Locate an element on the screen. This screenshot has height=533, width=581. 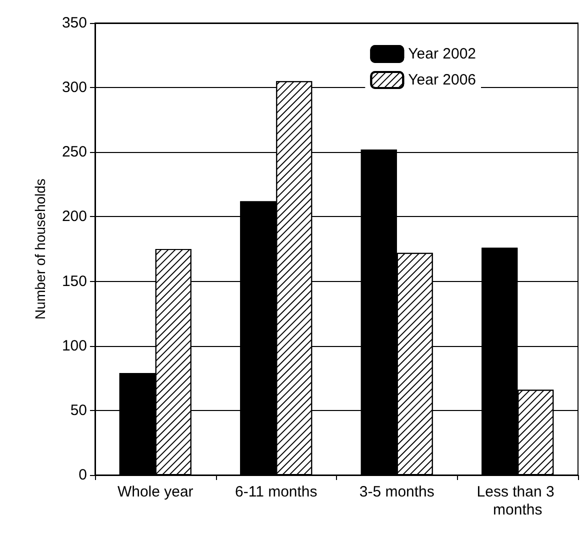
y-axis-title: Number of households is located at coordinates (40, 249).